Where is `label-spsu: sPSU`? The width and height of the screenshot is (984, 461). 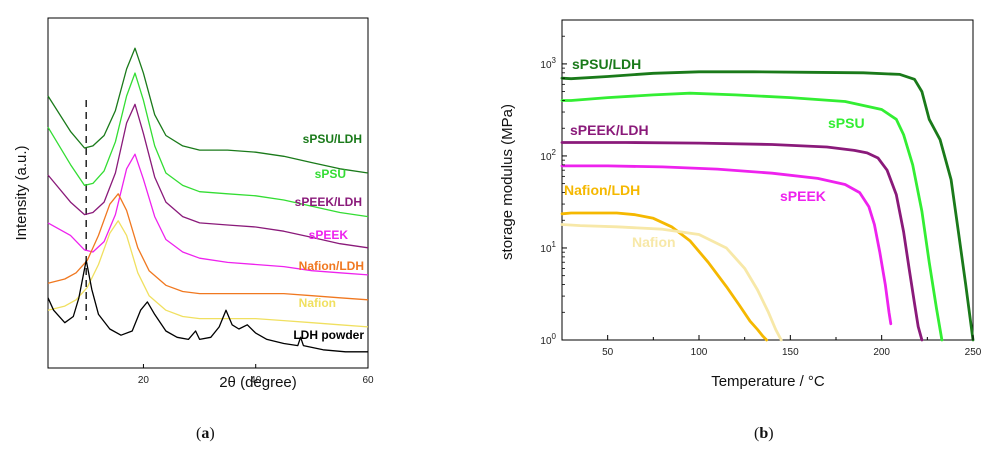 label-spsu: sPSU is located at coordinates (330, 174).